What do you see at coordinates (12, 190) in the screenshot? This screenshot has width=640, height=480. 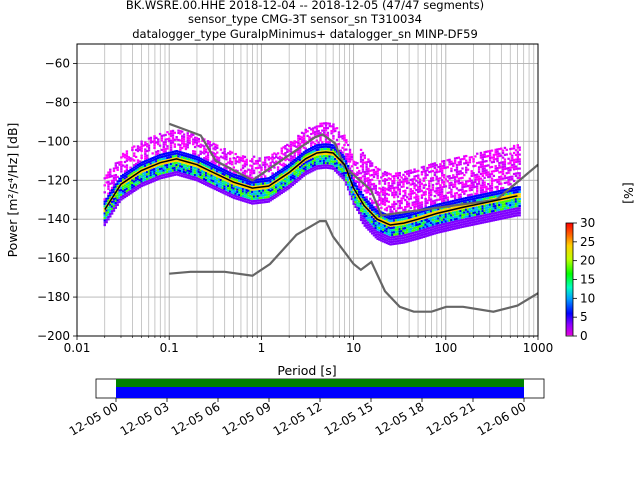 I see `y-axis-label: Power [m²/s⁴/Hz] [dB]` at bounding box center [12, 190].